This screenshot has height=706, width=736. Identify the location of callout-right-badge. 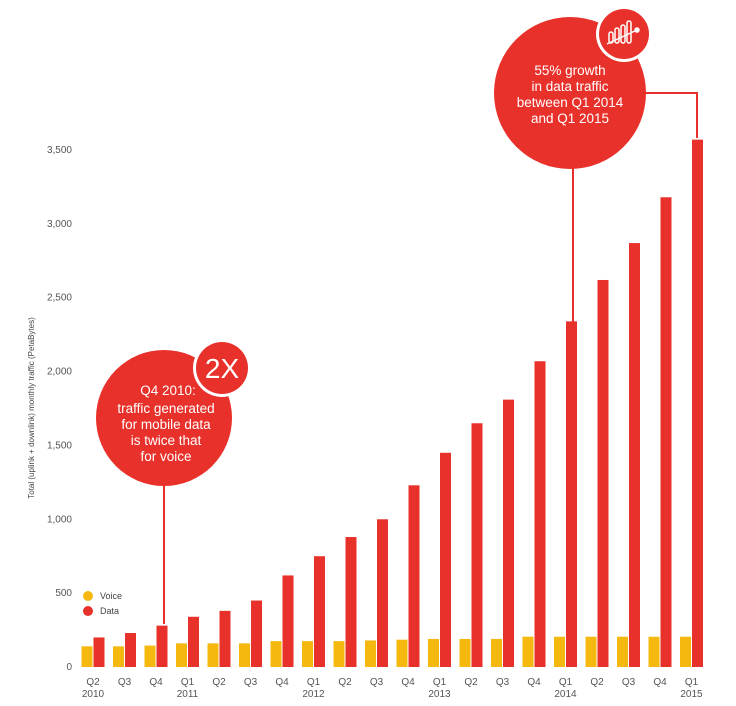
(624, 34).